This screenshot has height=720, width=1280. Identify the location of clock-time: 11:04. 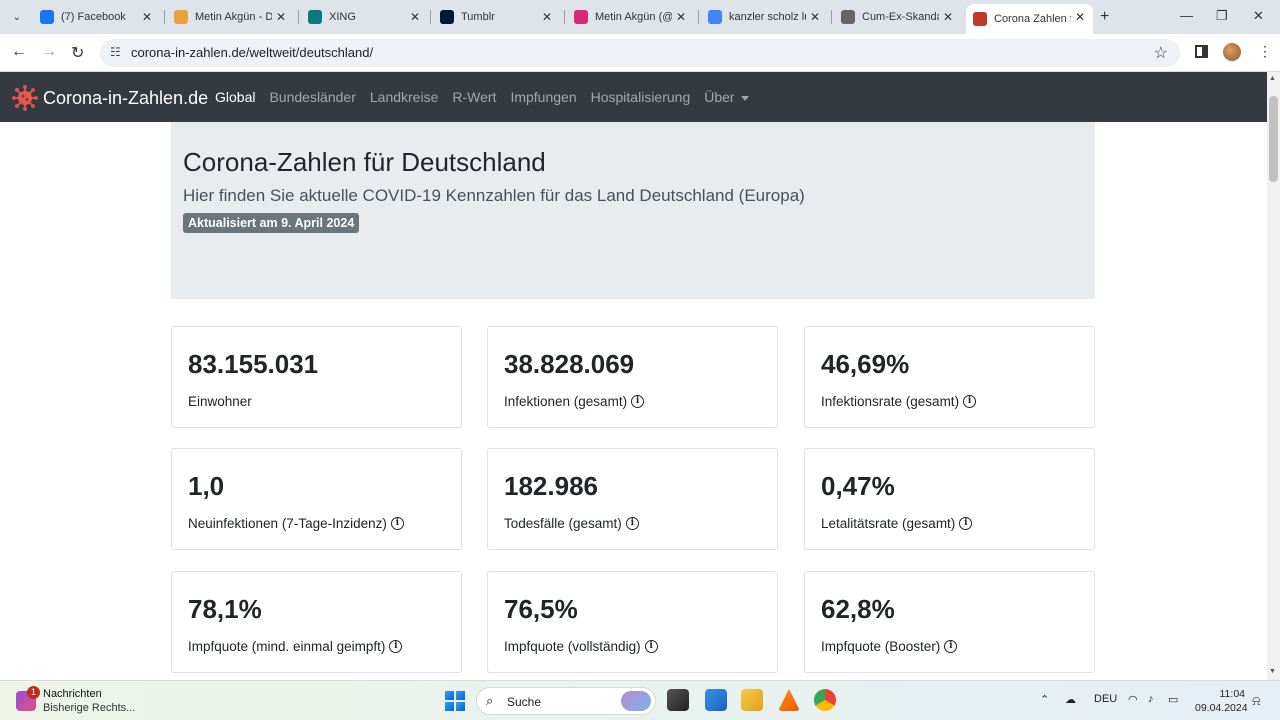
(1232, 694).